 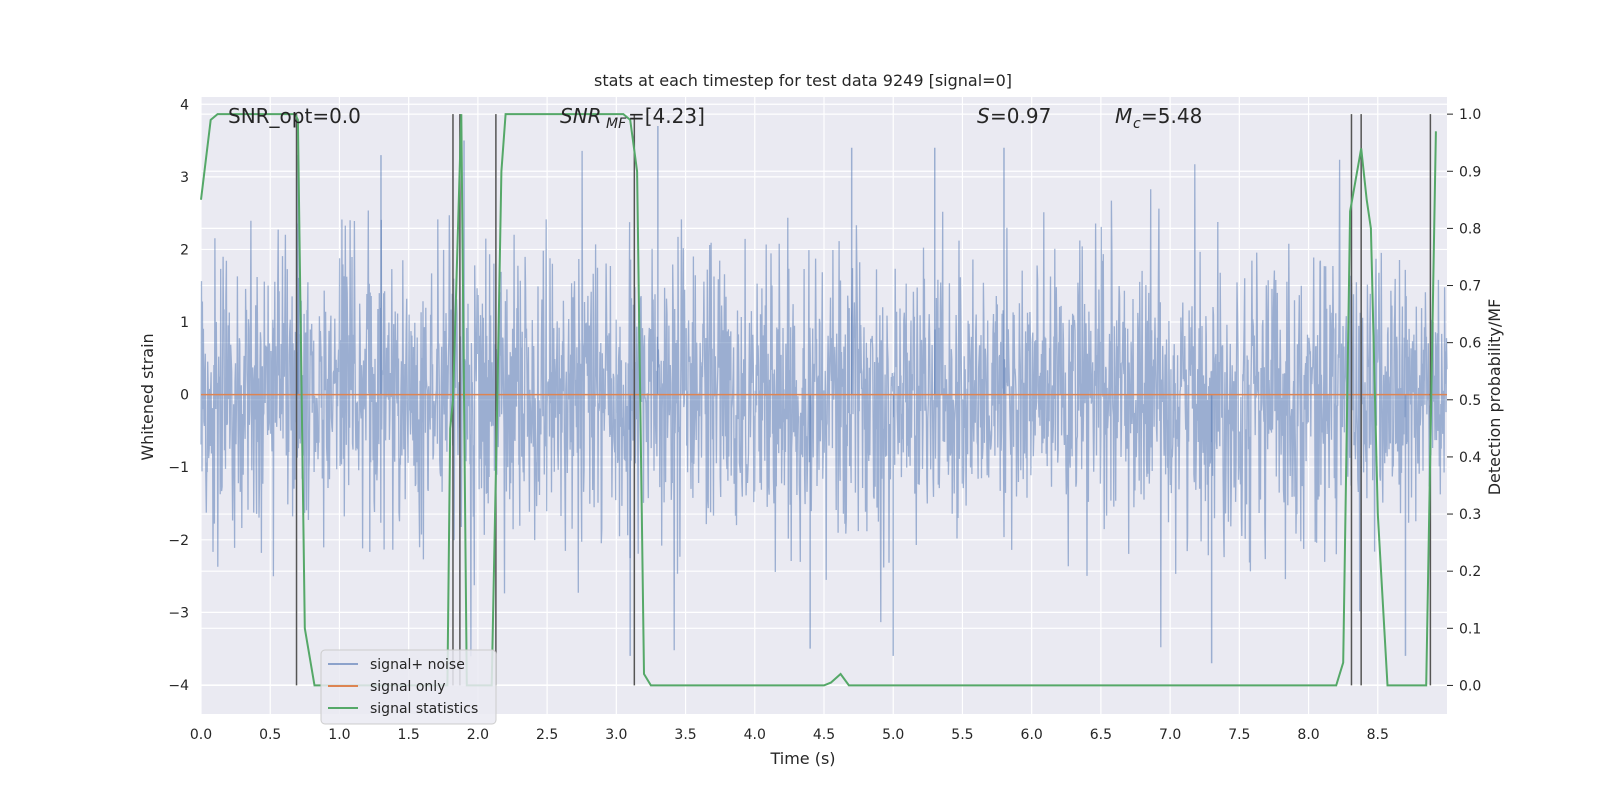 What do you see at coordinates (178, 395) in the screenshot?
I see `y-axis-ticks: 4 3 2 1 0 −1 −2 −3 −4` at bounding box center [178, 395].